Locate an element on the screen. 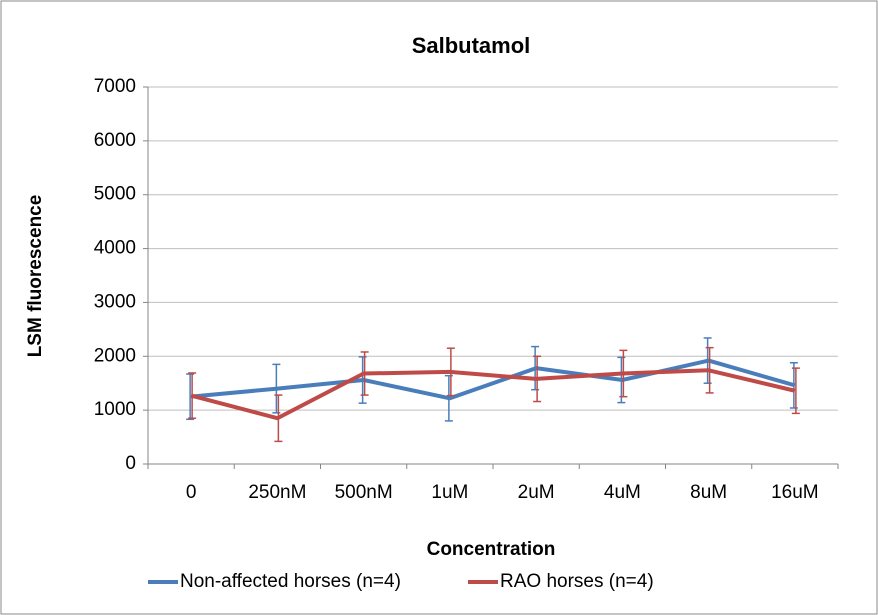 The width and height of the screenshot is (878, 615). x-tick-label: 1uM is located at coordinates (449, 492).